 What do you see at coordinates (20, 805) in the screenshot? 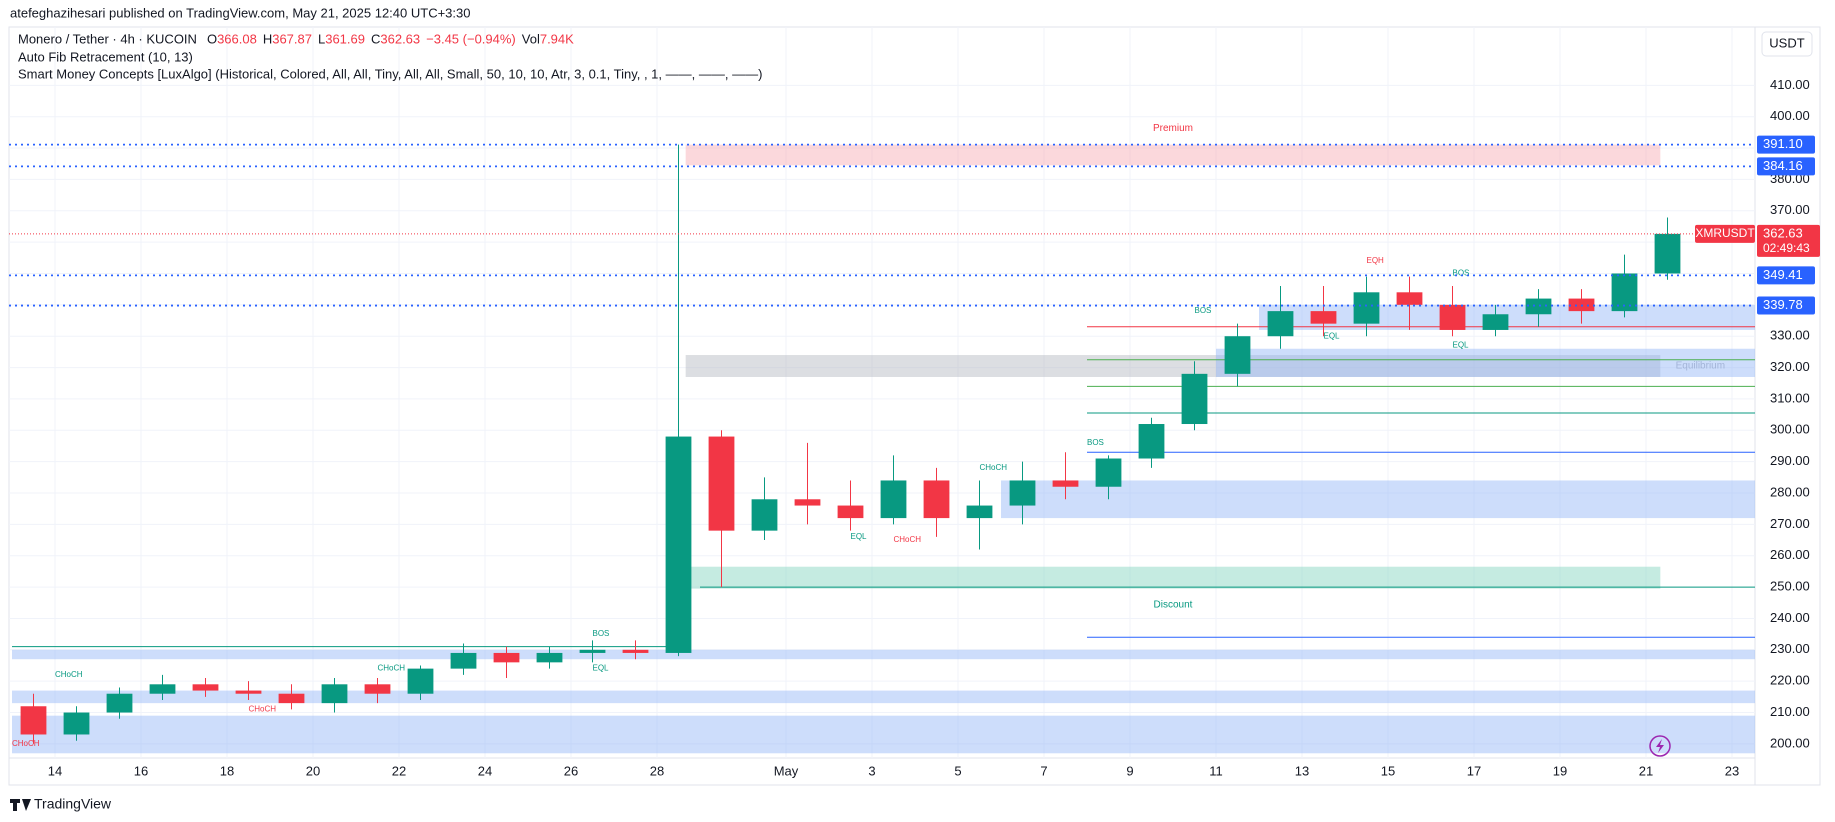
I see `logo-mark` at bounding box center [20, 805].